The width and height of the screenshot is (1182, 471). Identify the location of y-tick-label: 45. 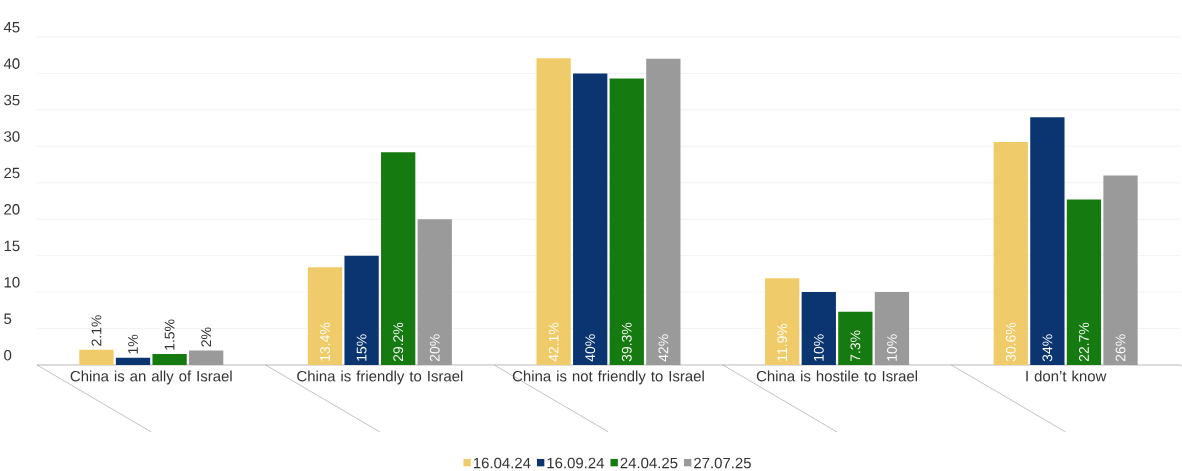
(11, 27).